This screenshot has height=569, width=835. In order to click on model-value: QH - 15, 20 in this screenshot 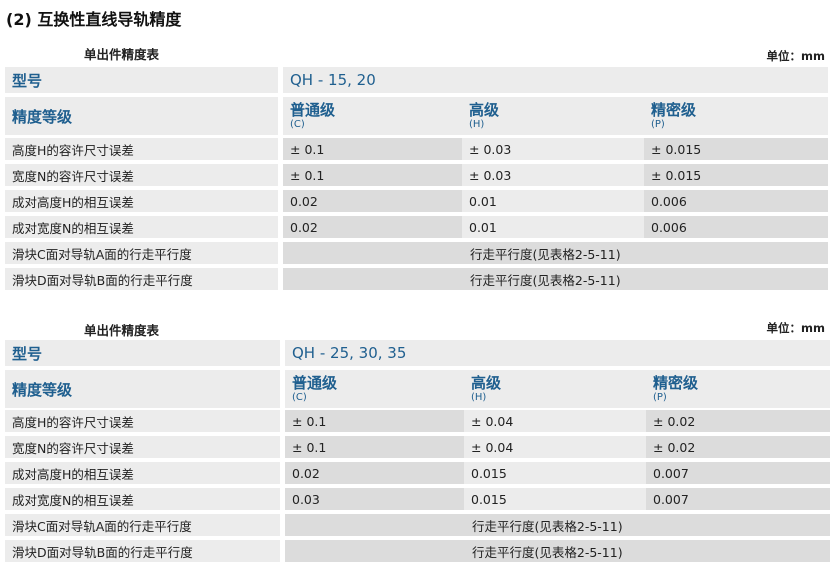, I will do `click(555, 80)`.